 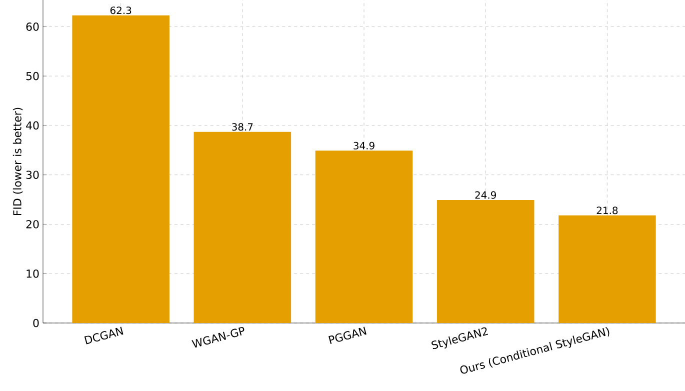 What do you see at coordinates (347, 335) in the screenshot?
I see `x-tick-label: PGGAN` at bounding box center [347, 335].